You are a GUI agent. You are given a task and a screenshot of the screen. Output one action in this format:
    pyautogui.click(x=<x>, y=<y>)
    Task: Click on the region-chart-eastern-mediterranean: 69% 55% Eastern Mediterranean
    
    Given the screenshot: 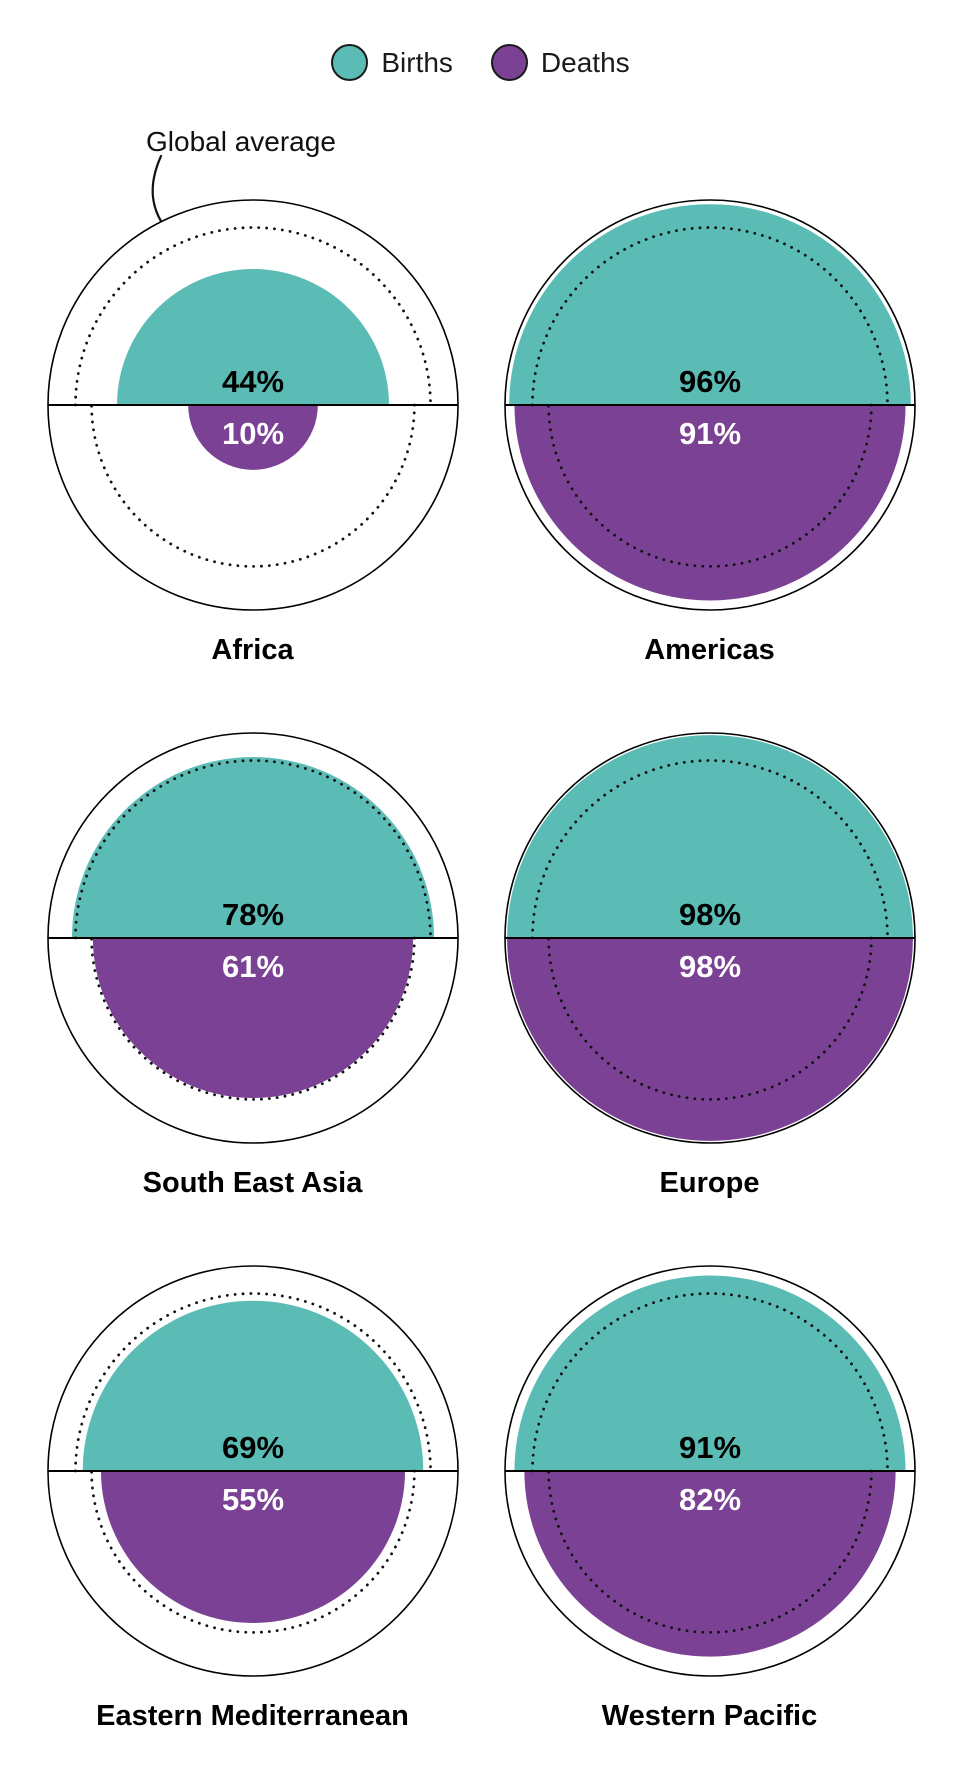 What is the action you would take?
    pyautogui.click(x=253, y=1519)
    